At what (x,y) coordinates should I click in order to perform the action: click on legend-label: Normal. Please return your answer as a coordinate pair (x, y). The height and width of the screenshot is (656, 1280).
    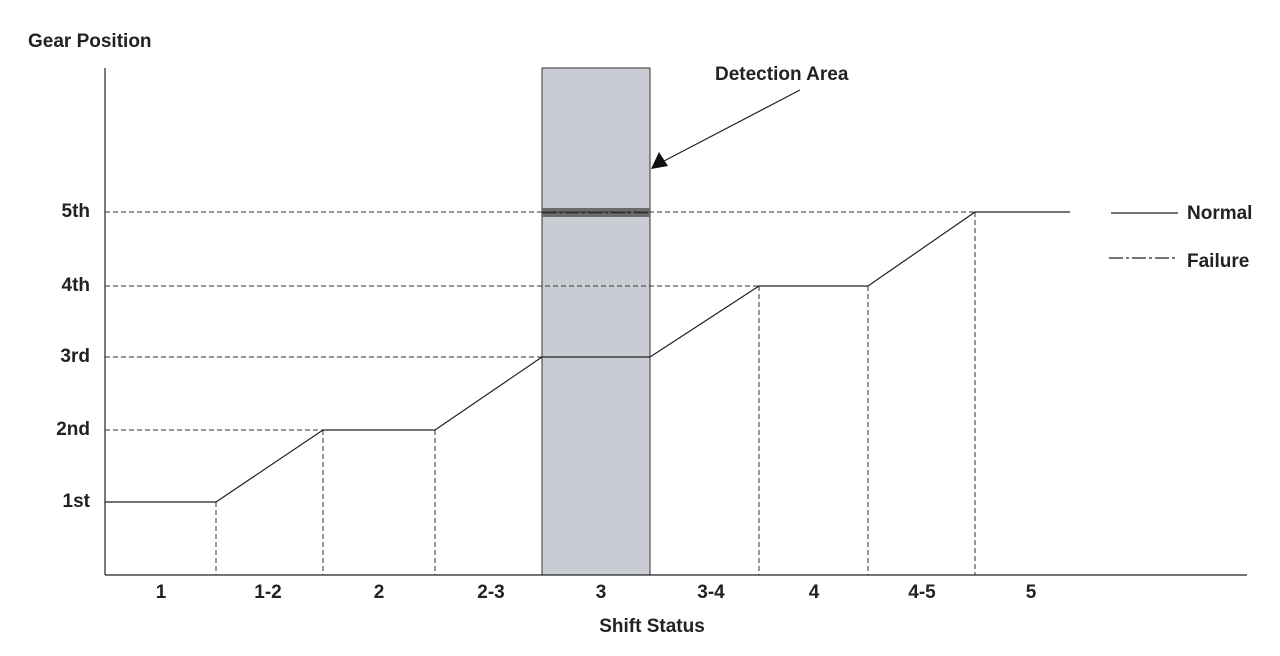
    Looking at the image, I should click on (1219, 213).